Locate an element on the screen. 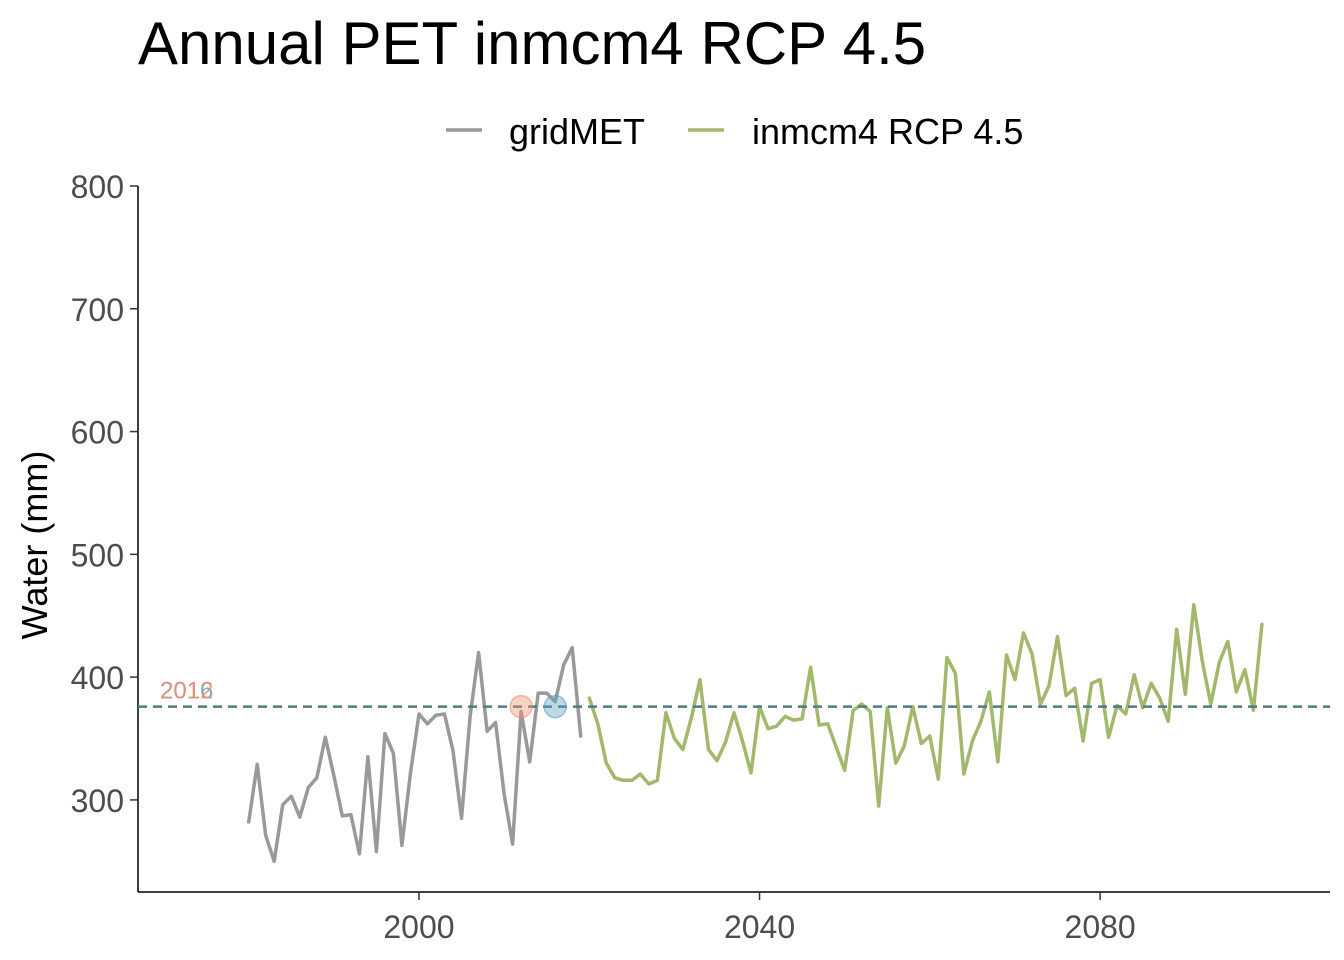 The width and height of the screenshot is (1344, 960). y-tick-label: 600 is located at coordinates (97, 433).